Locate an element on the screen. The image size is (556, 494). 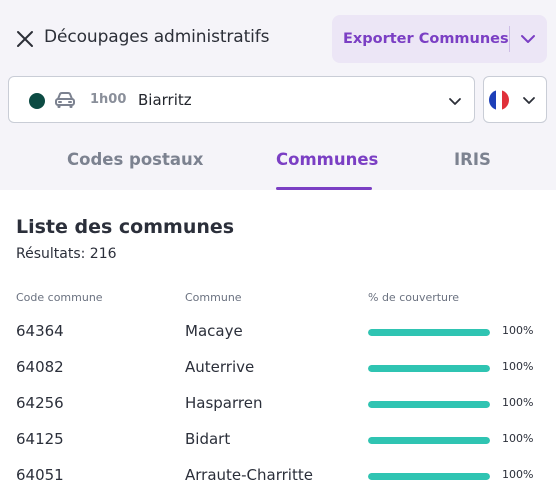
close-icon is located at coordinates (25, 39).